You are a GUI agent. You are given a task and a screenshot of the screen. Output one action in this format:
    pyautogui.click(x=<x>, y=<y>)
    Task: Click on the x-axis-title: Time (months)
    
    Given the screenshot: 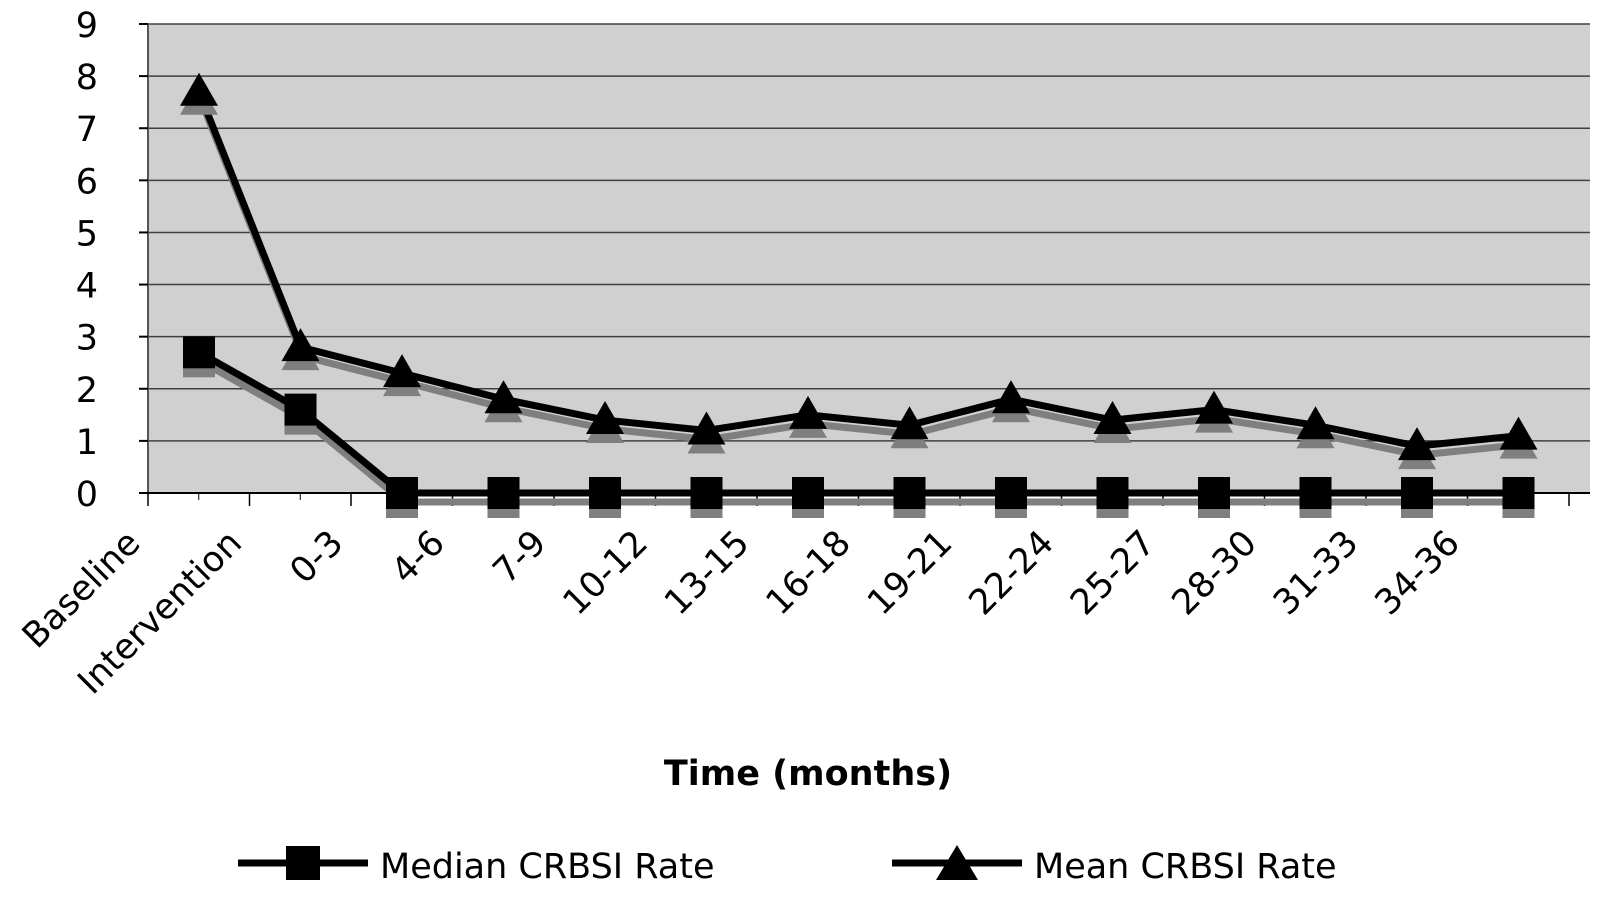 What is the action you would take?
    pyautogui.click(x=808, y=774)
    